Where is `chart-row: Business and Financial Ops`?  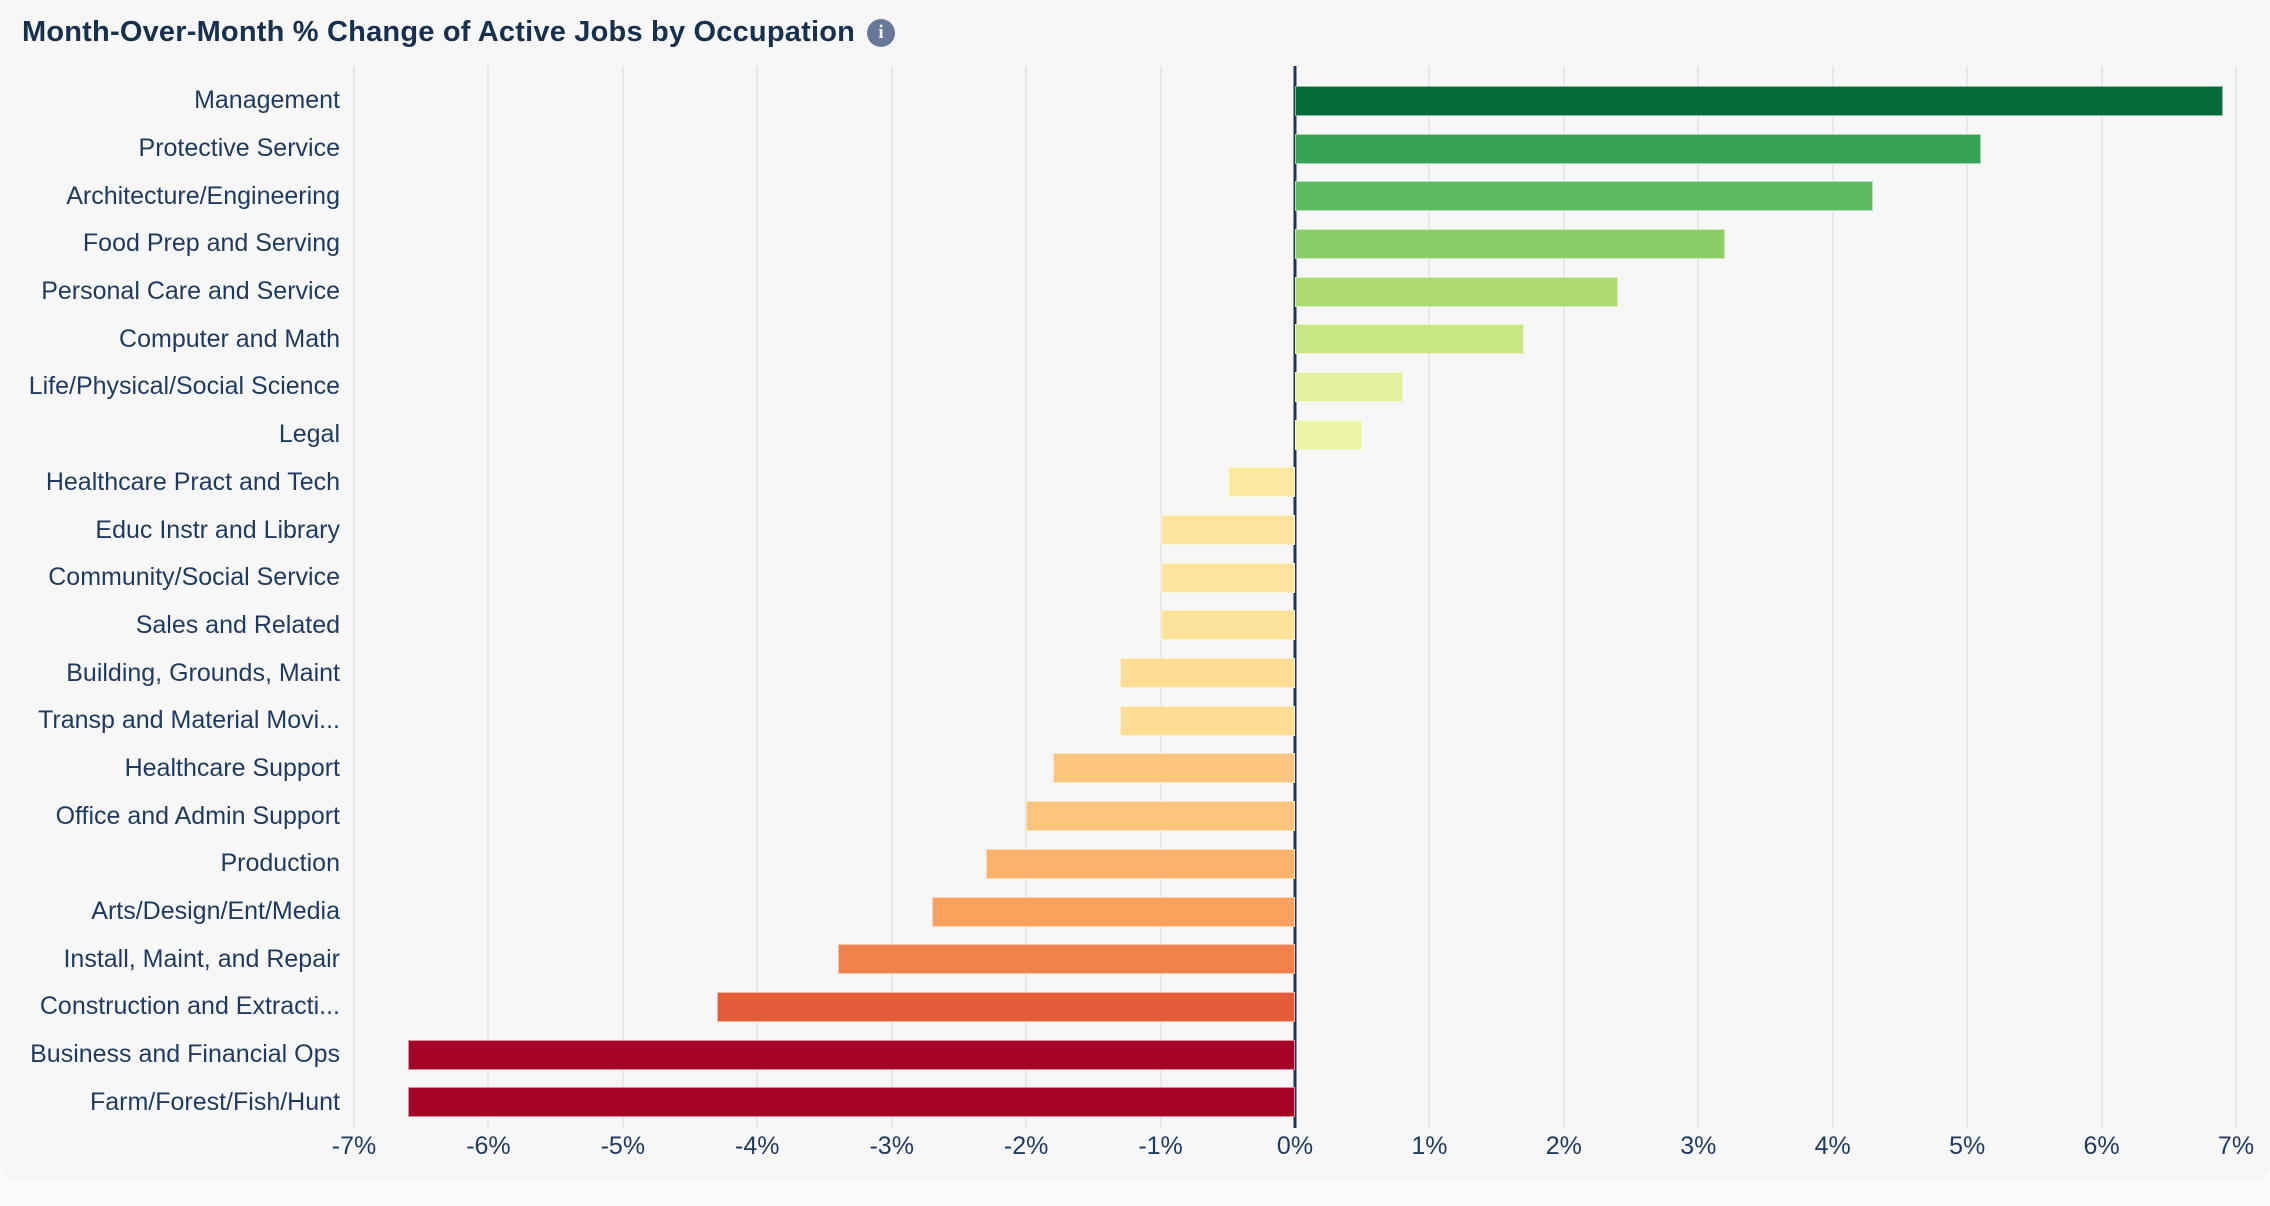 chart-row: Business and Financial Ops is located at coordinates (1118, 1055).